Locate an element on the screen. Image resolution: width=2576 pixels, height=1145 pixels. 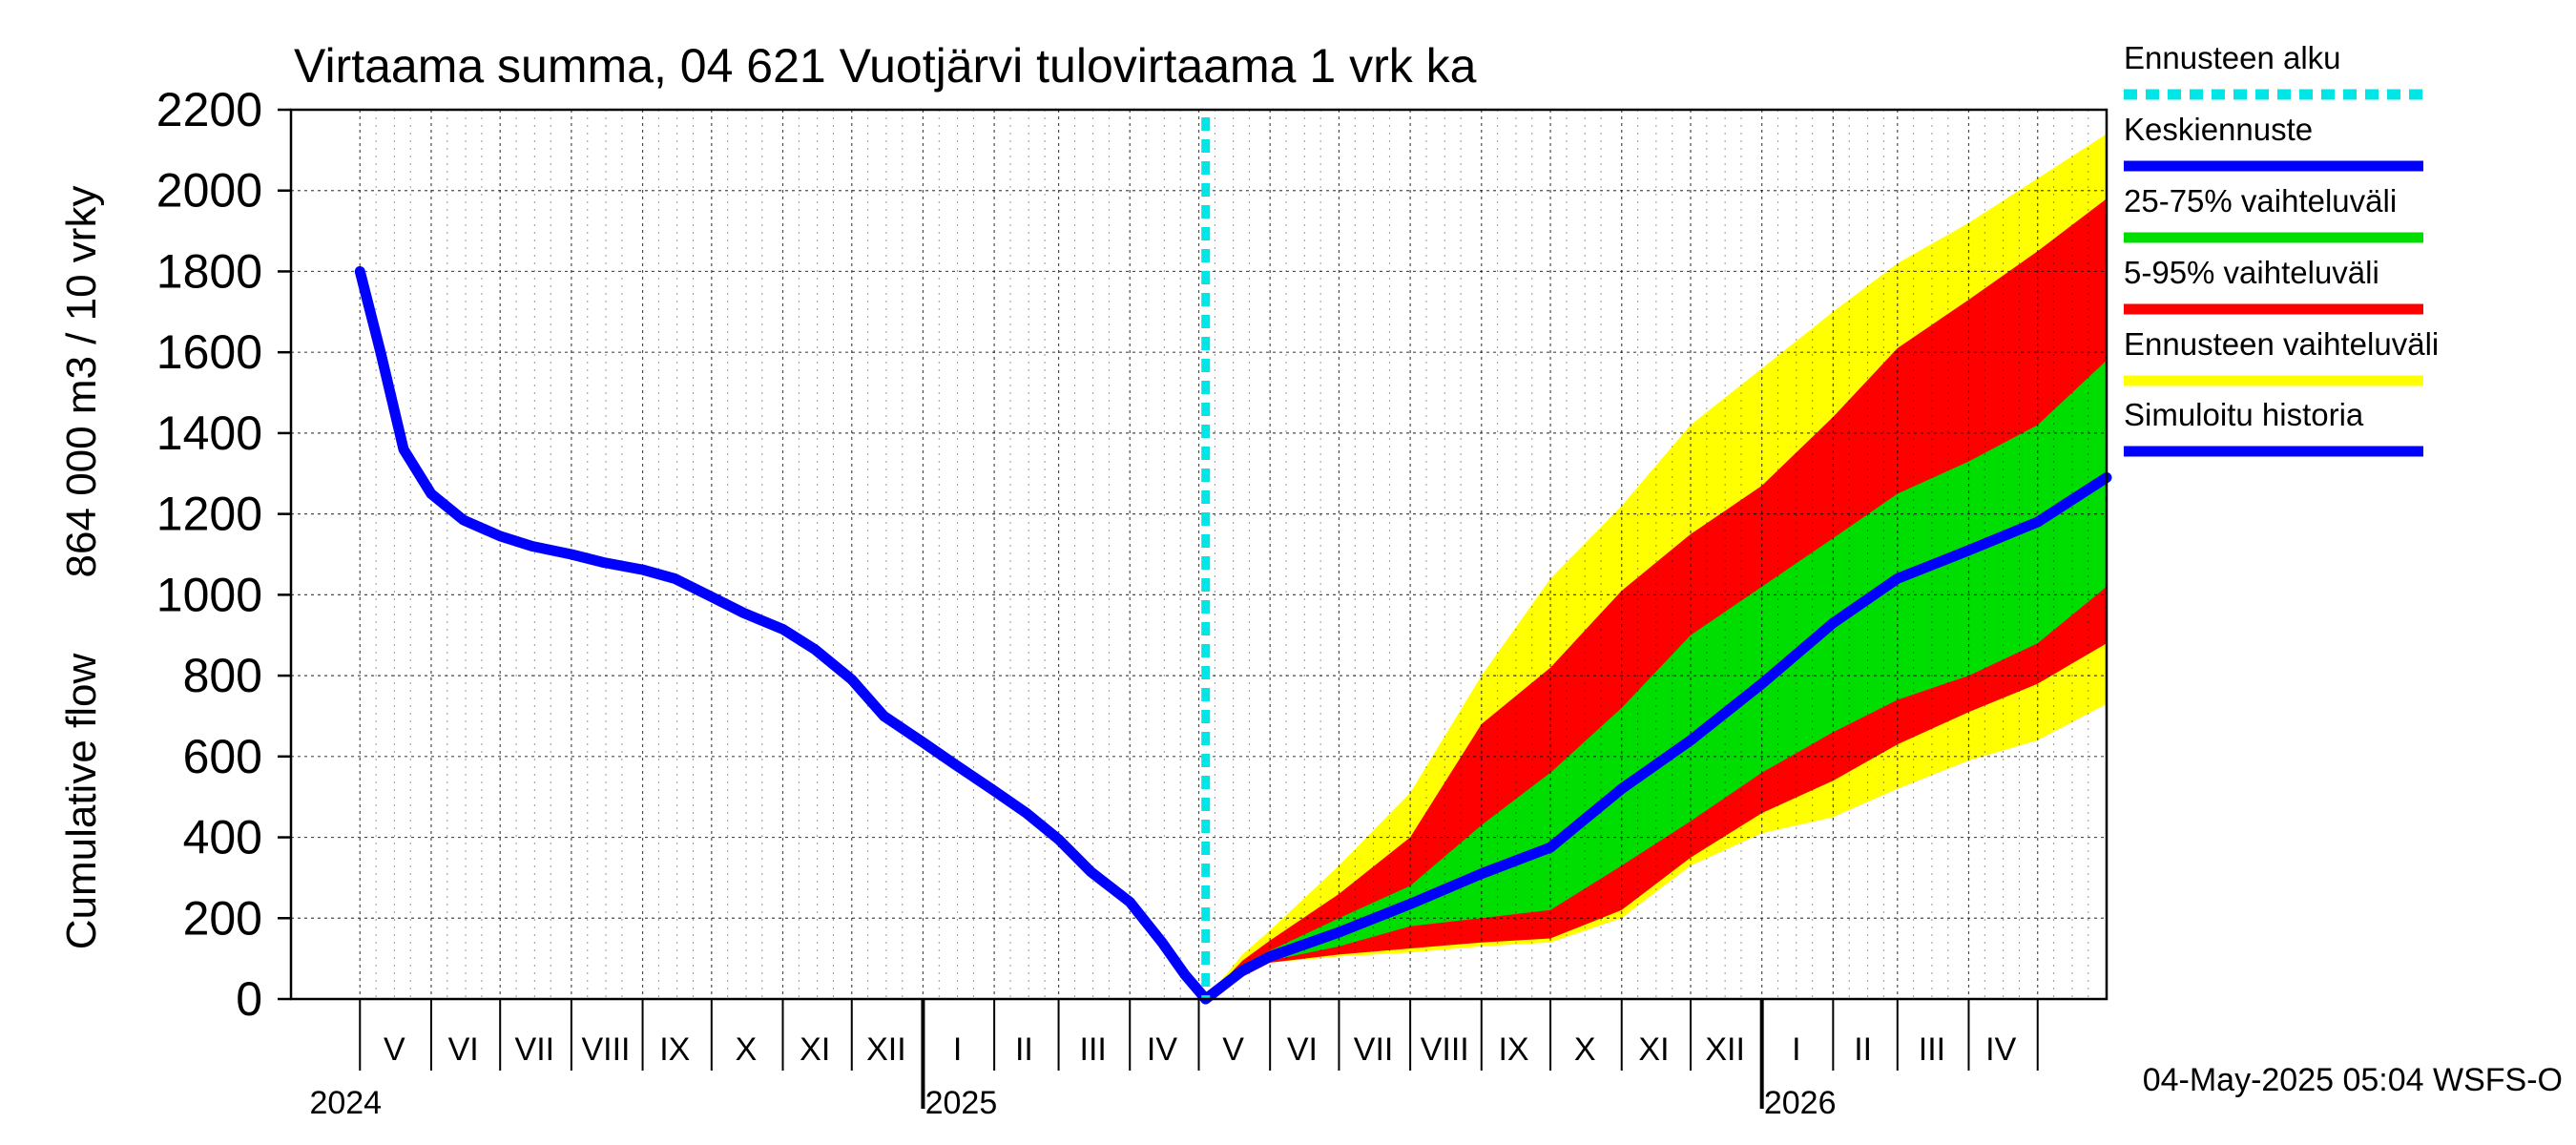
y-tick-label: 1200 is located at coordinates (209, 514).